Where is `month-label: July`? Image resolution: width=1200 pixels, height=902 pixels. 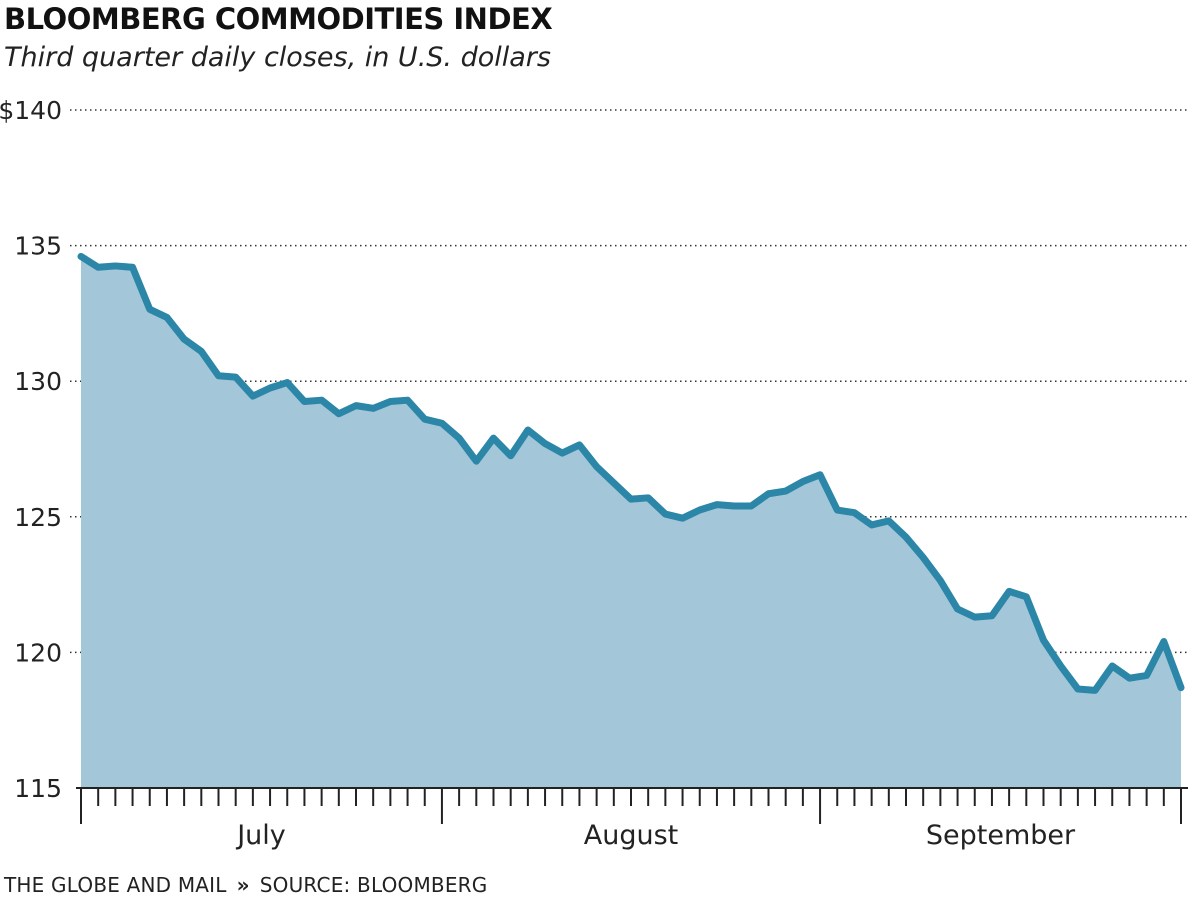
month-label: July is located at coordinates (260, 835).